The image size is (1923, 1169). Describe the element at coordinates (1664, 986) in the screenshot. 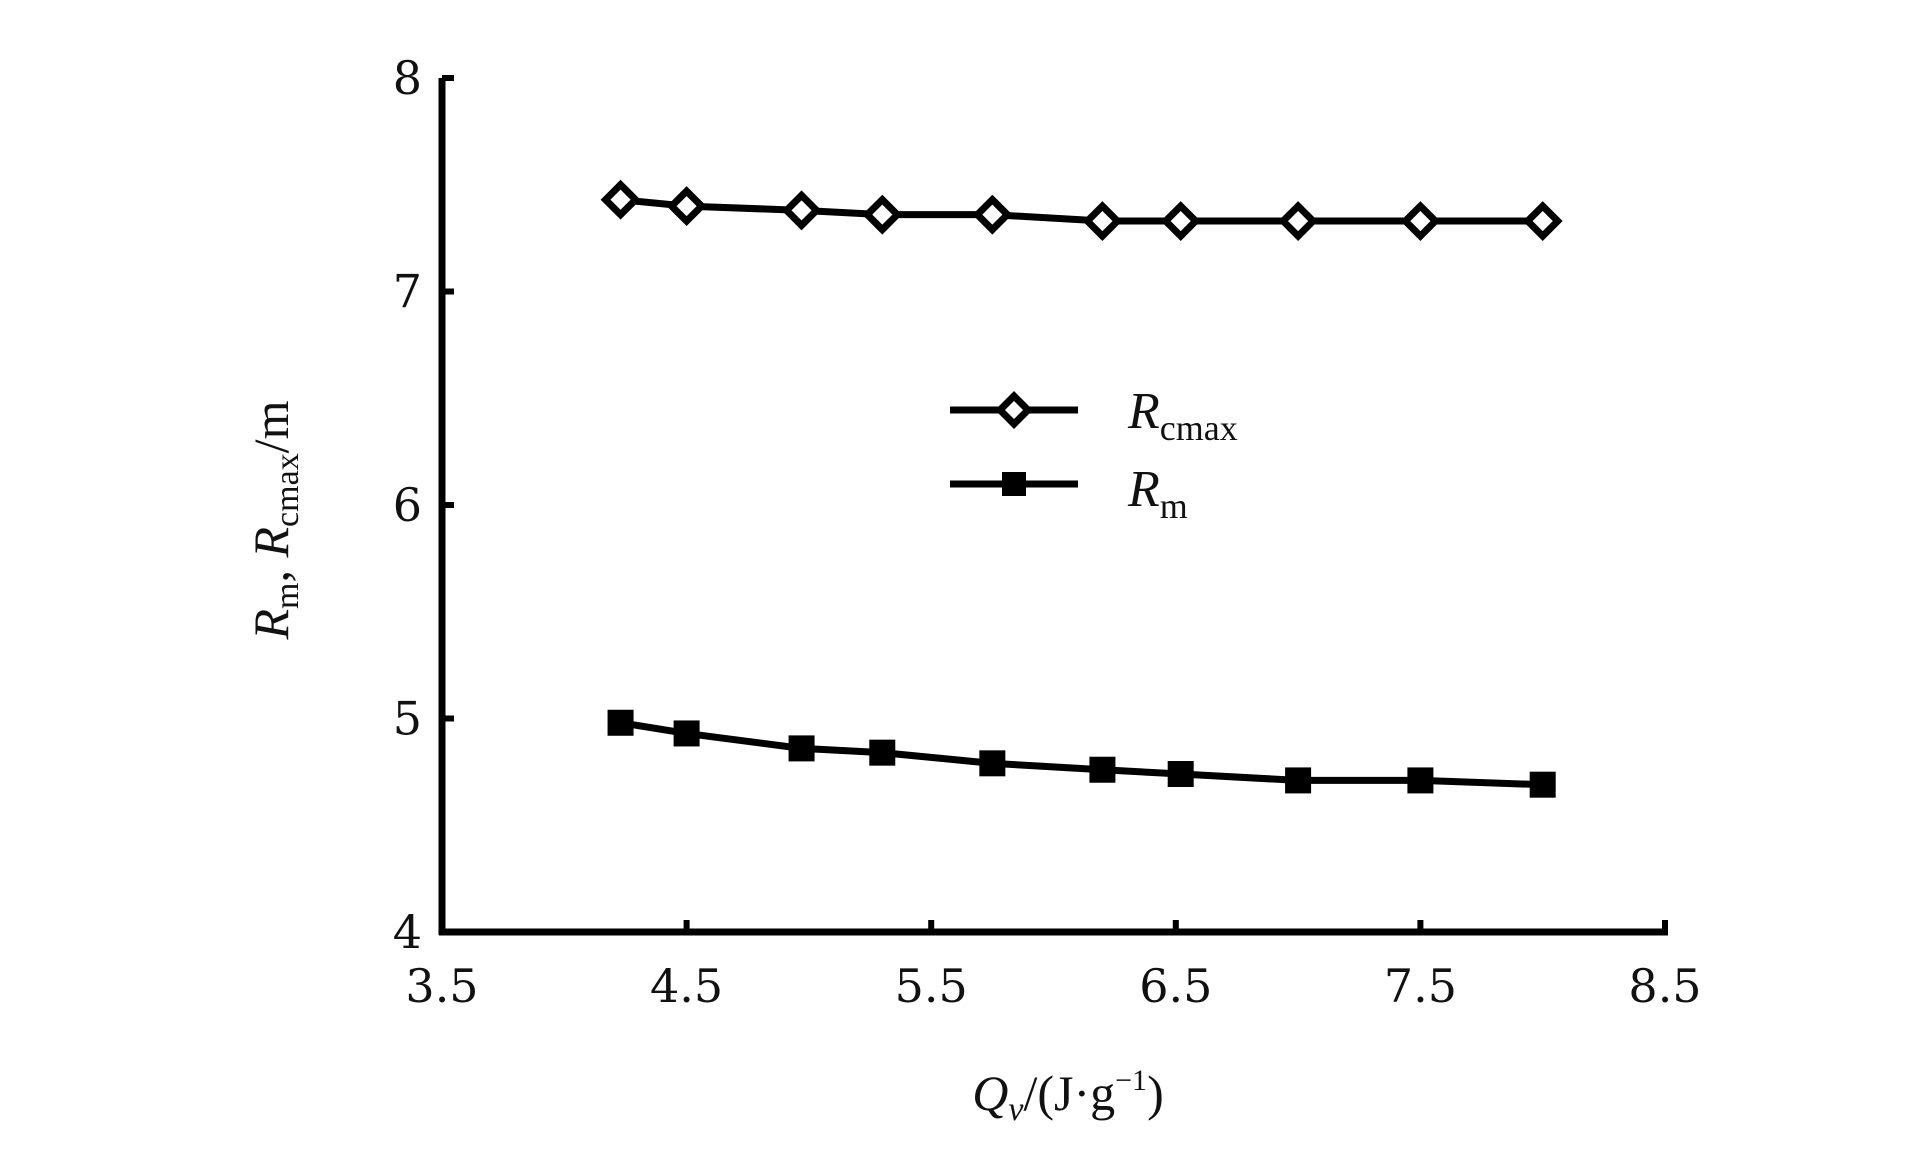

I see `x-tick-label: 8.5` at that location.